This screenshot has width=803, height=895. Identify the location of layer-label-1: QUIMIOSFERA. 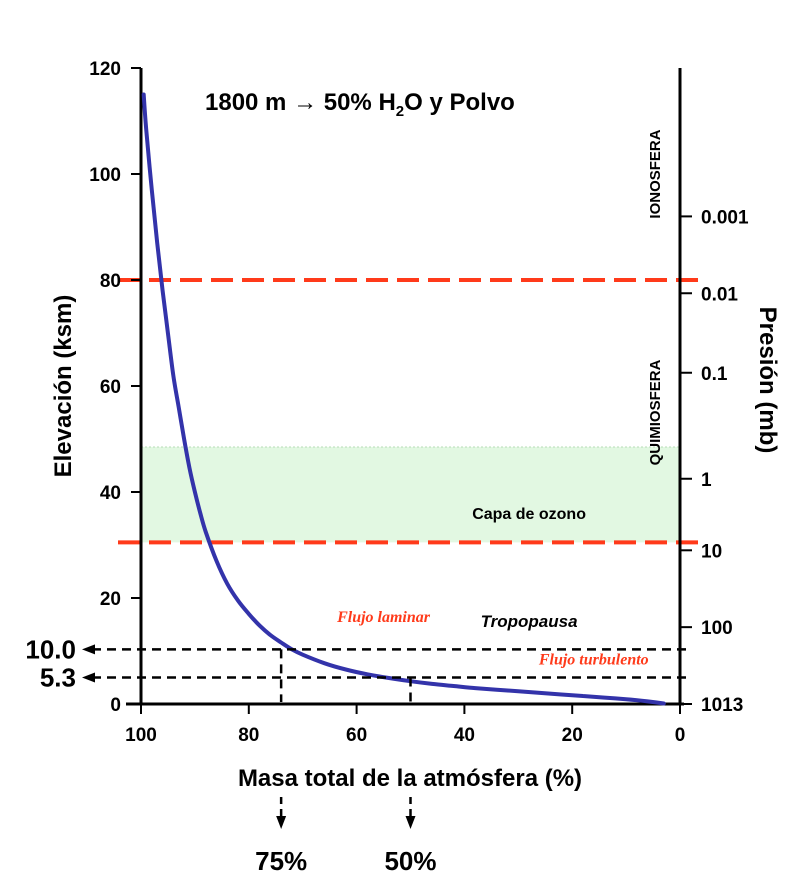
(655, 412).